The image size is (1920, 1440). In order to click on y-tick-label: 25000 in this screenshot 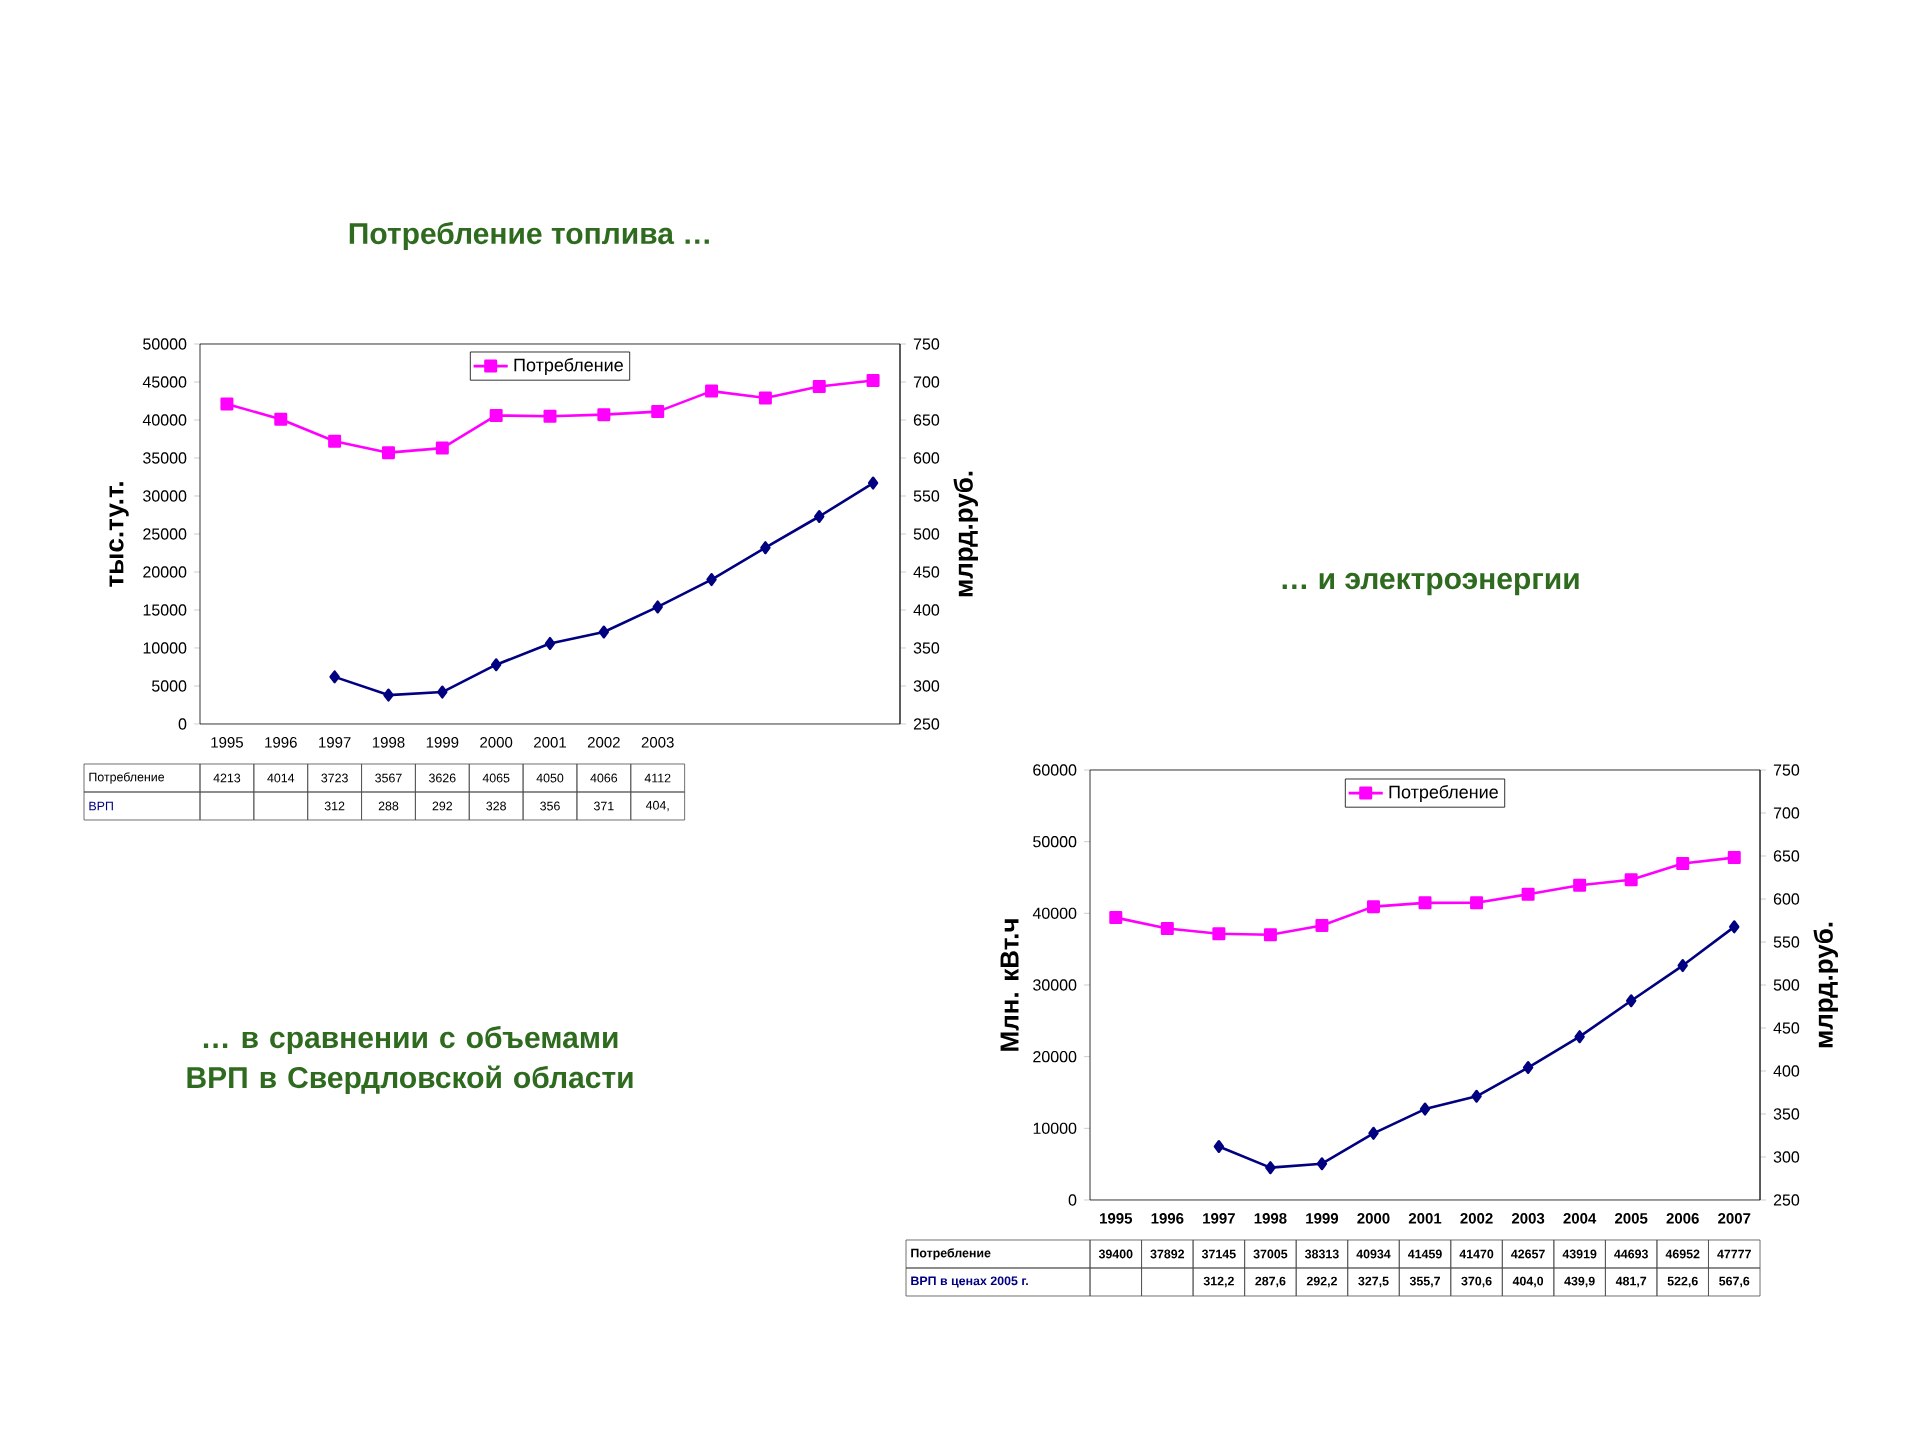, I will do `click(165, 534)`.